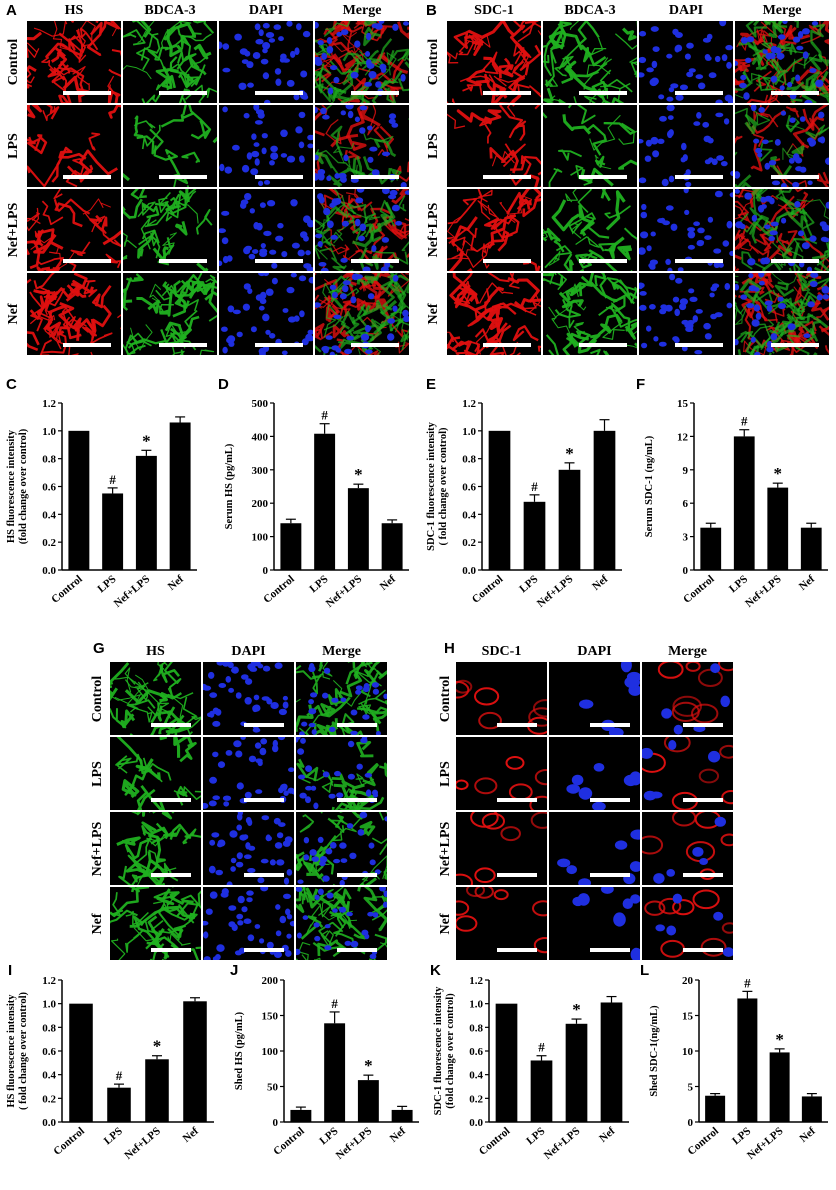 This screenshot has width=836, height=1190. I want to click on panel-letter-k: K, so click(435, 970).